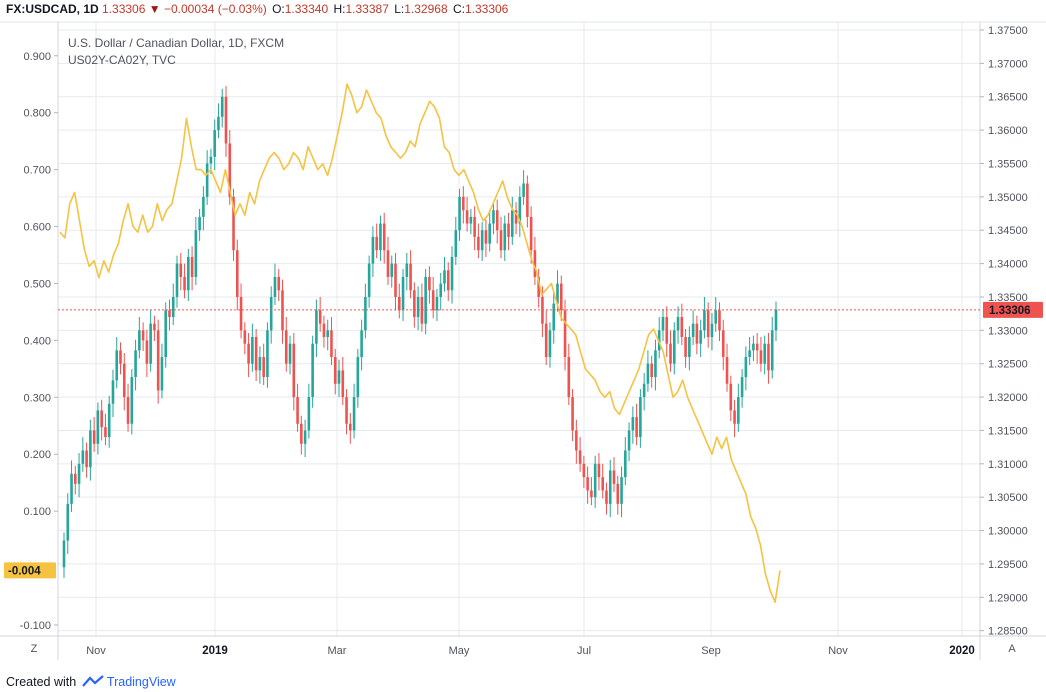 This screenshot has height=692, width=1046. Describe the element at coordinates (1008, 64) in the screenshot. I see `right-tick-label: 1.37000` at that location.